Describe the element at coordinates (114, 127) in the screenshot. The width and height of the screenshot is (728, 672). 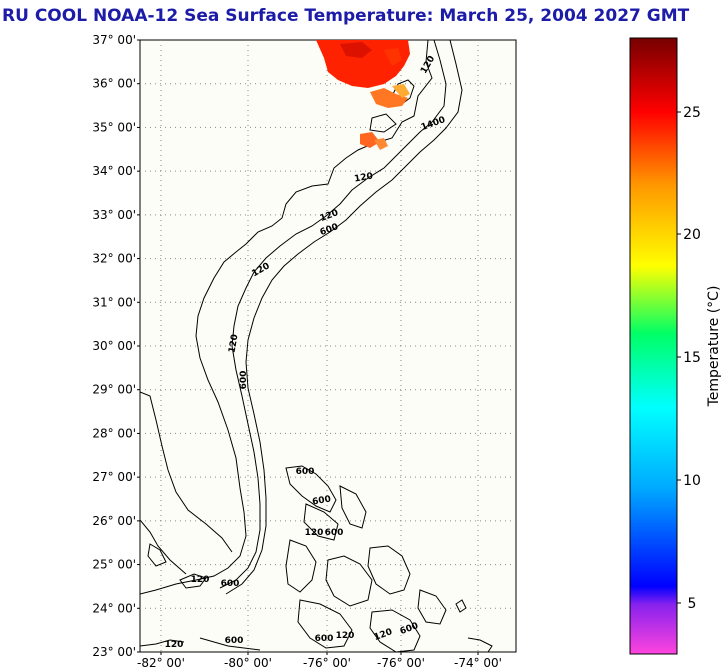
I see `latitude-tick-label: 35° 00'` at that location.